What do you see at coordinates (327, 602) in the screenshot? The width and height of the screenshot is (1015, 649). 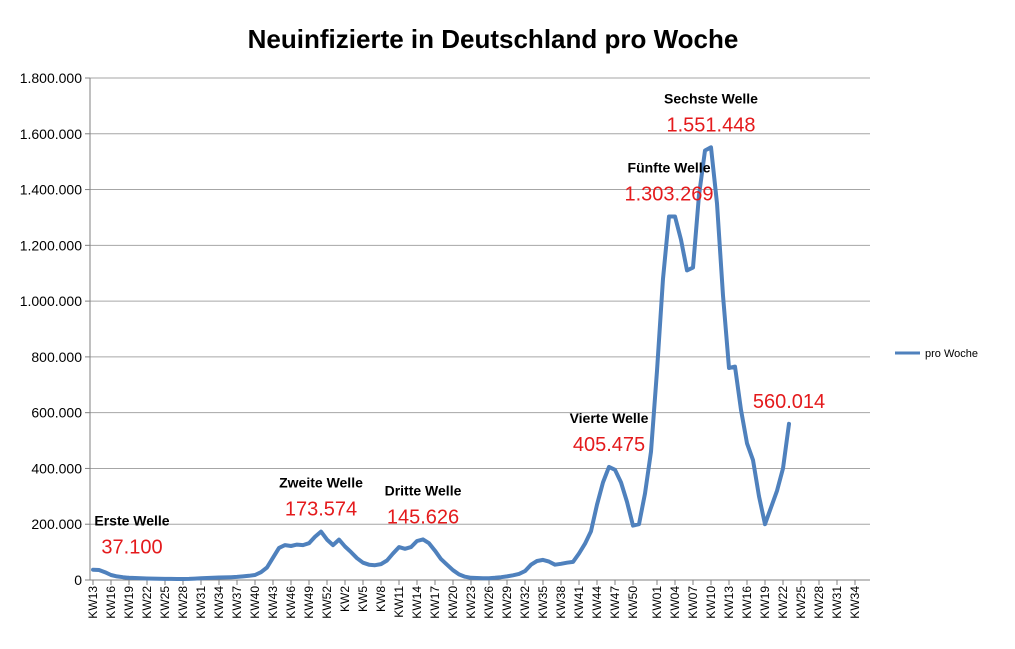 I see `x-tick-label: KW52` at bounding box center [327, 602].